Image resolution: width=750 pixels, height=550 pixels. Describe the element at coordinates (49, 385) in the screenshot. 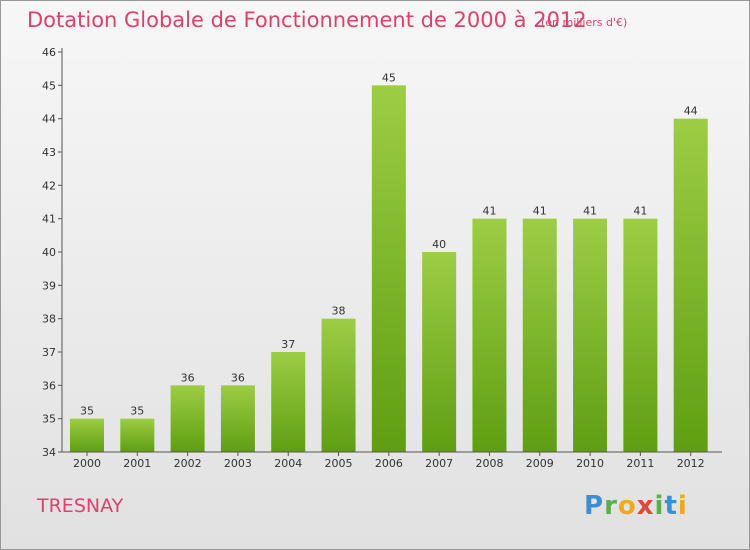

I see `y-tick-label: 36` at that location.